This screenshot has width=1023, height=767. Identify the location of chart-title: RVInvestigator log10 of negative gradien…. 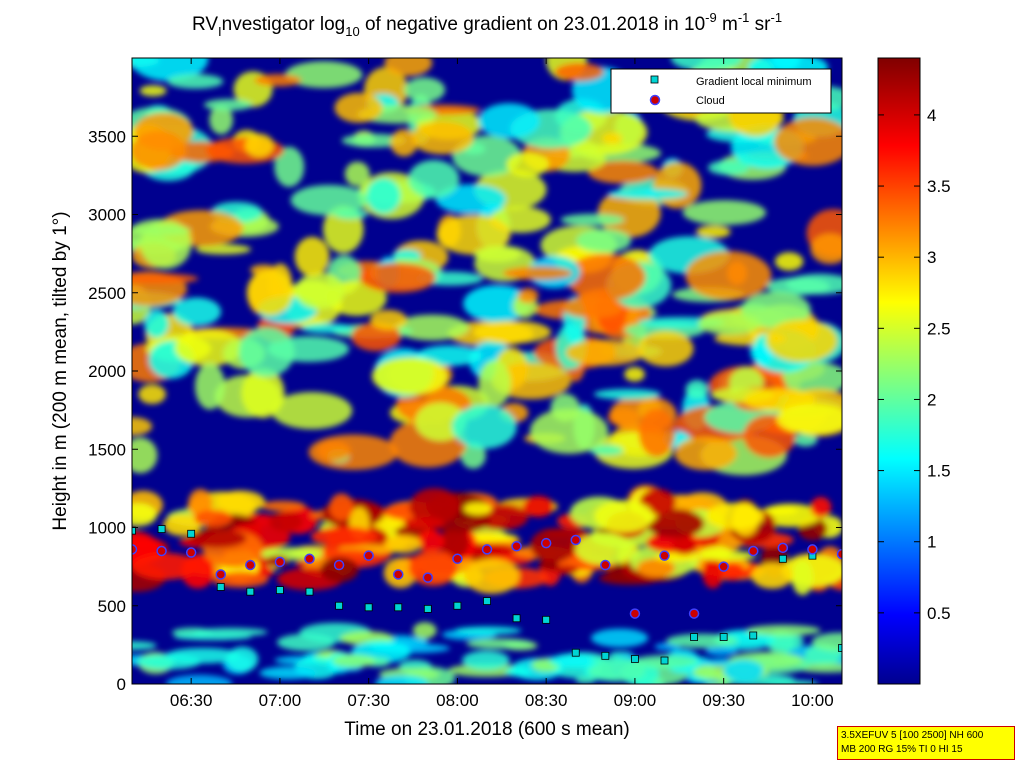
(487, 24).